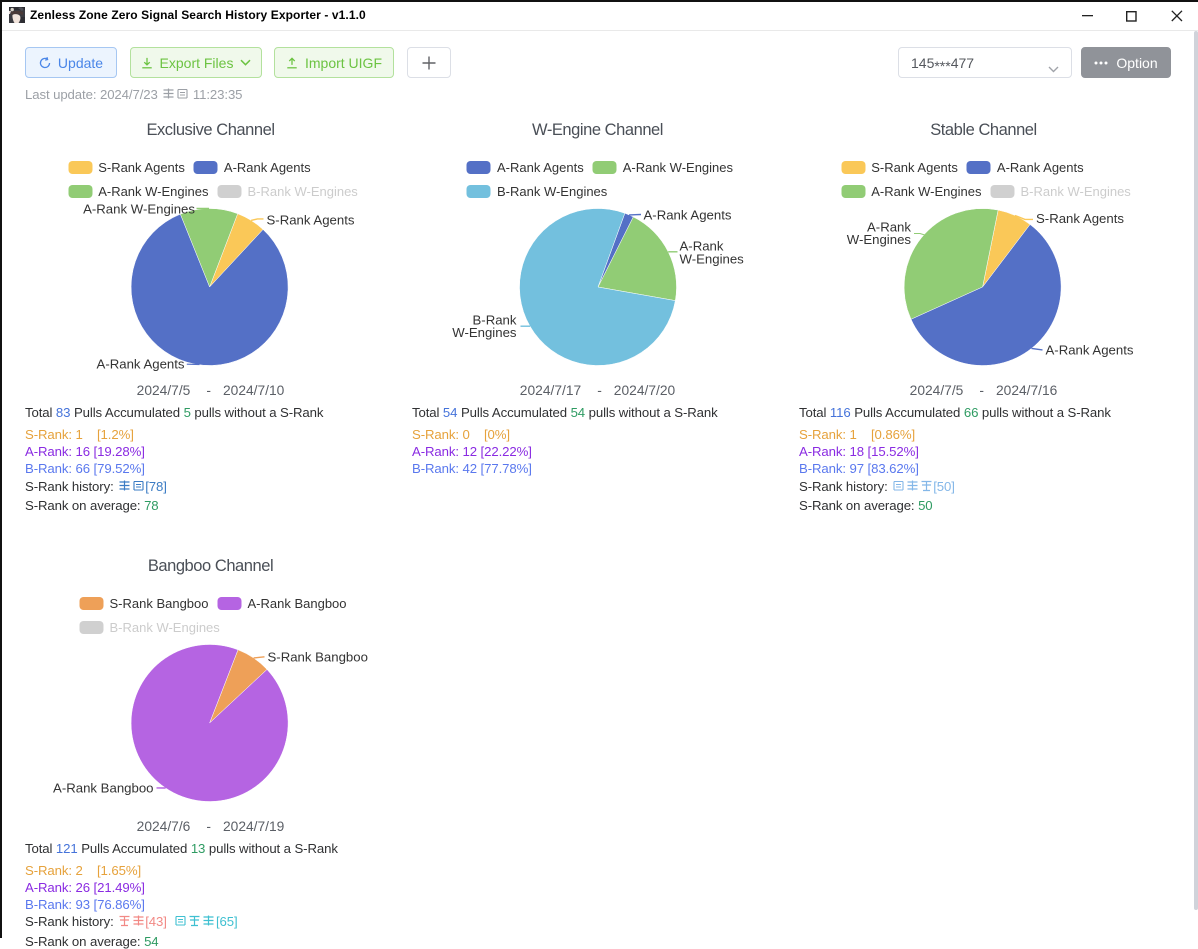 The image size is (1198, 949). I want to click on svg-text: A-Rank Bangboo, so click(103, 788).